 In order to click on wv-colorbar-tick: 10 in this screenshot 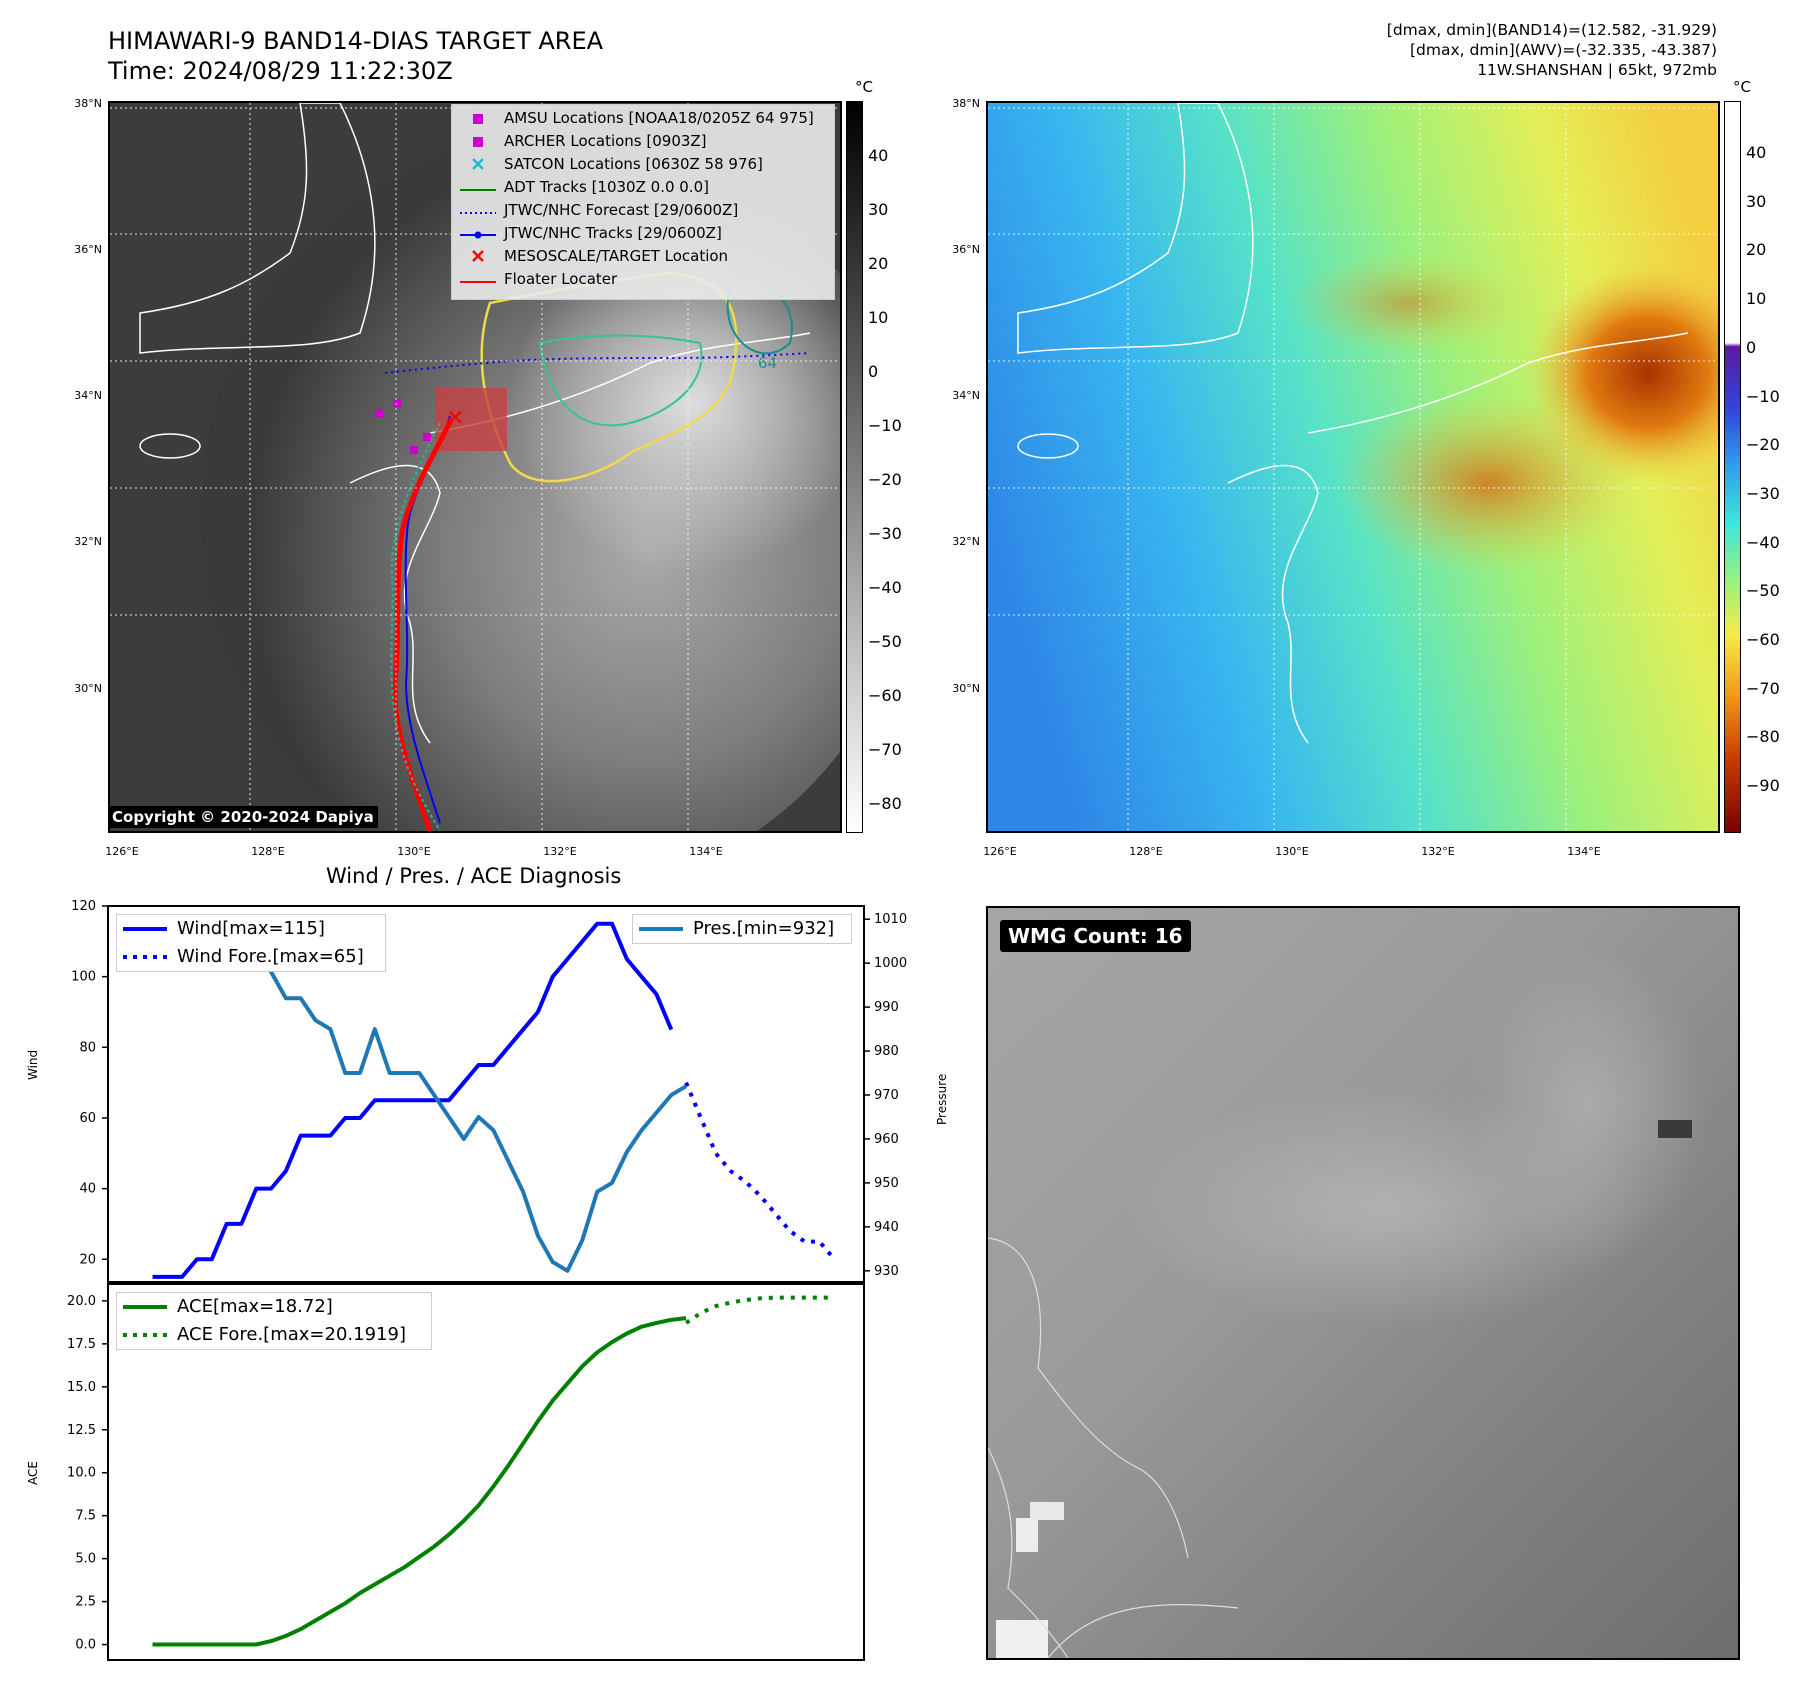, I will do `click(1756, 299)`.